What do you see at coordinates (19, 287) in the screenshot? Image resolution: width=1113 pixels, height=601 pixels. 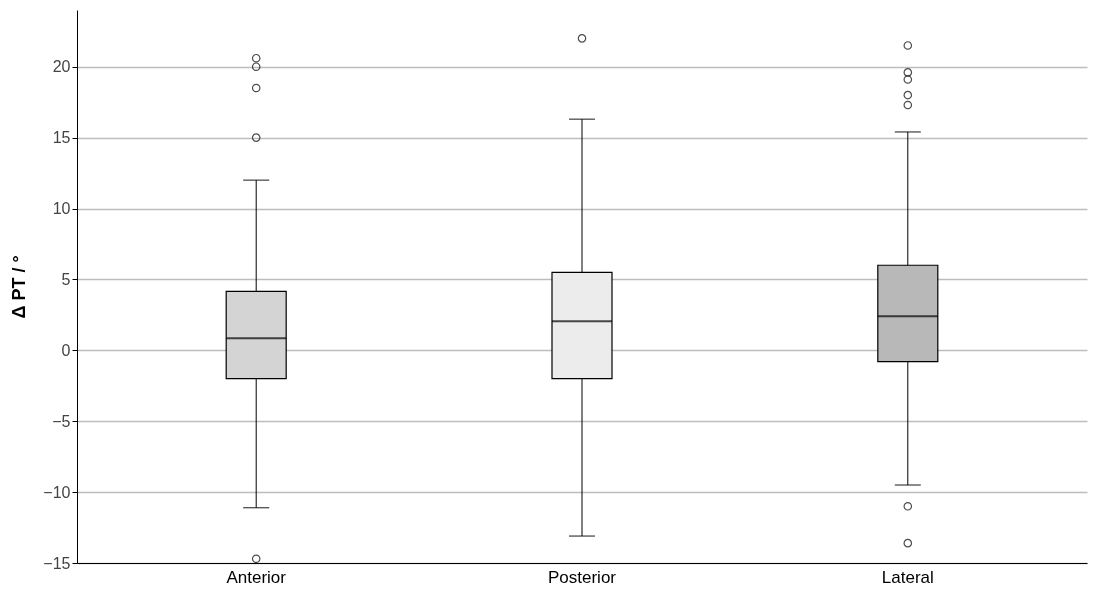 I see `y-axis-title: Δ PT / °` at bounding box center [19, 287].